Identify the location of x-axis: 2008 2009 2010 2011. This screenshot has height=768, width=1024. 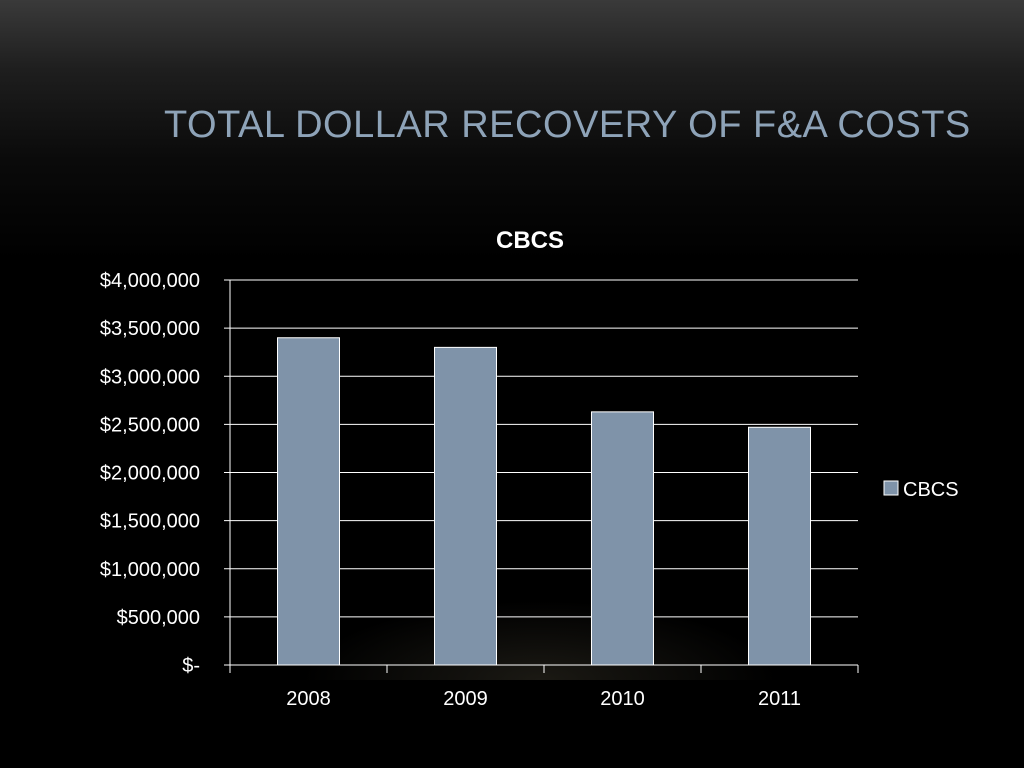
(544, 687).